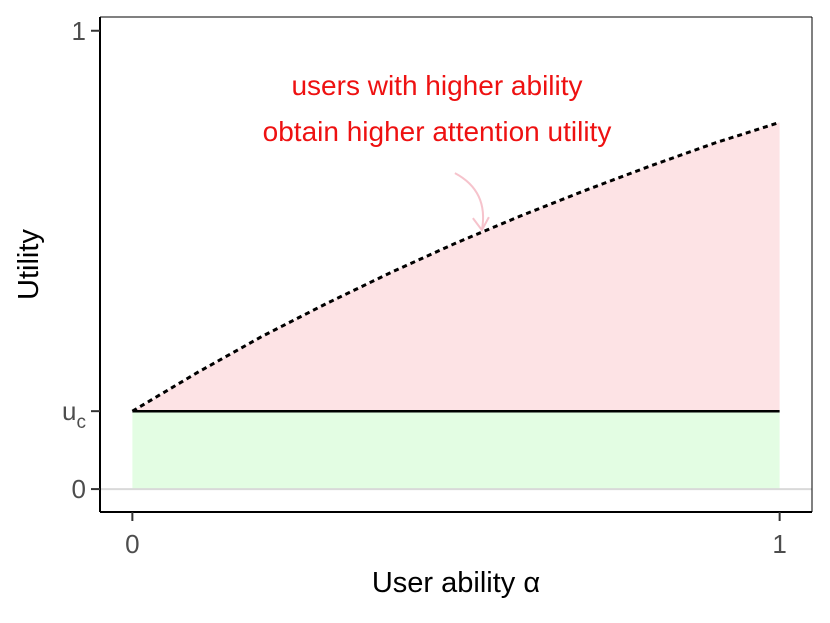 The image size is (830, 623). What do you see at coordinates (779, 544) in the screenshot?
I see `x-tick-label-2: 1` at bounding box center [779, 544].